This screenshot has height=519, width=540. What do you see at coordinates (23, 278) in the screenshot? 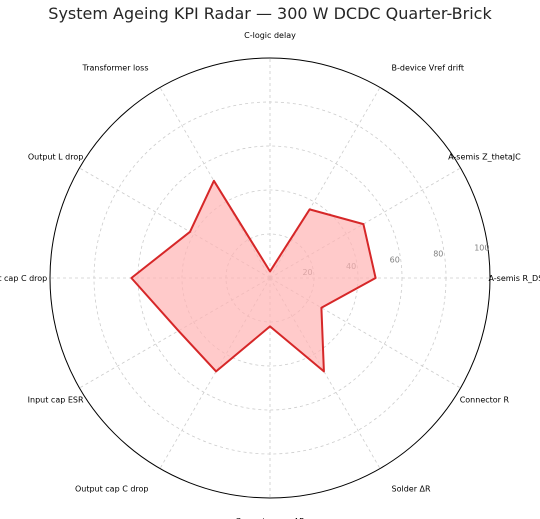
I see `category-label: Input cap C drop` at bounding box center [23, 278].